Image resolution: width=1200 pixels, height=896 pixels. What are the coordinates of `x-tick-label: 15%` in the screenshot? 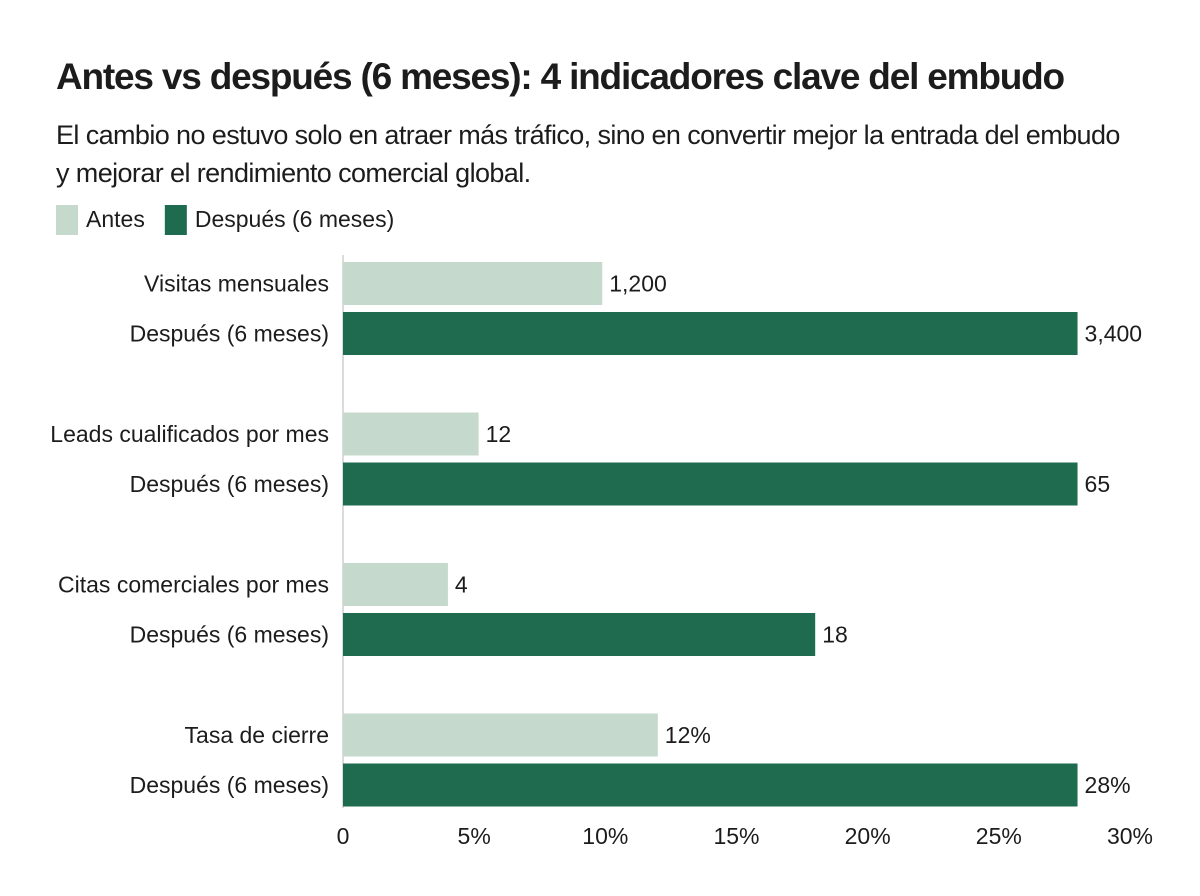 It's located at (736, 836).